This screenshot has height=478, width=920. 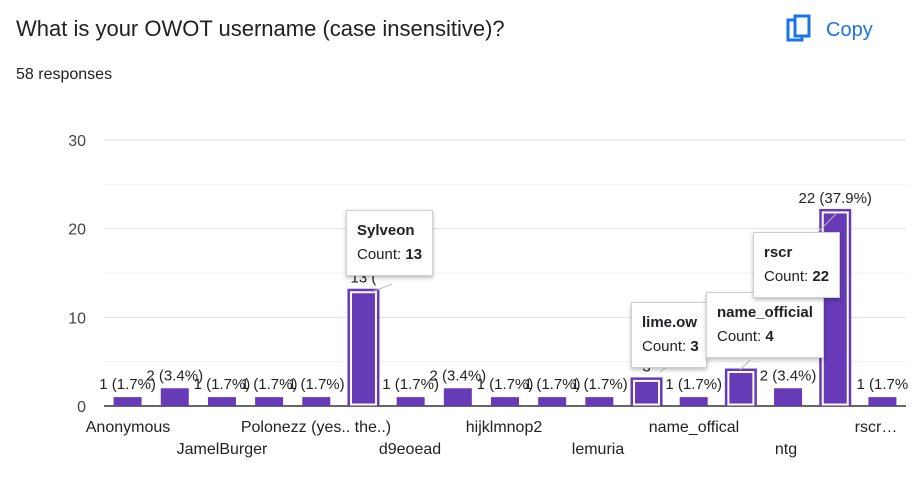 I want to click on x-tick-label: name_offical, so click(x=694, y=427).